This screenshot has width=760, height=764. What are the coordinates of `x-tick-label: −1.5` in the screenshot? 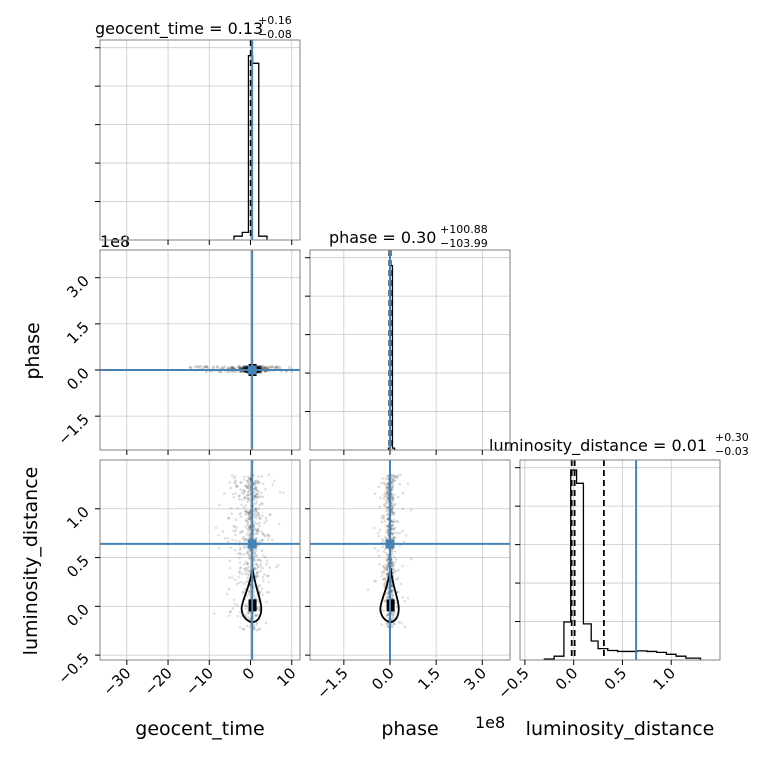 It's located at (332, 683).